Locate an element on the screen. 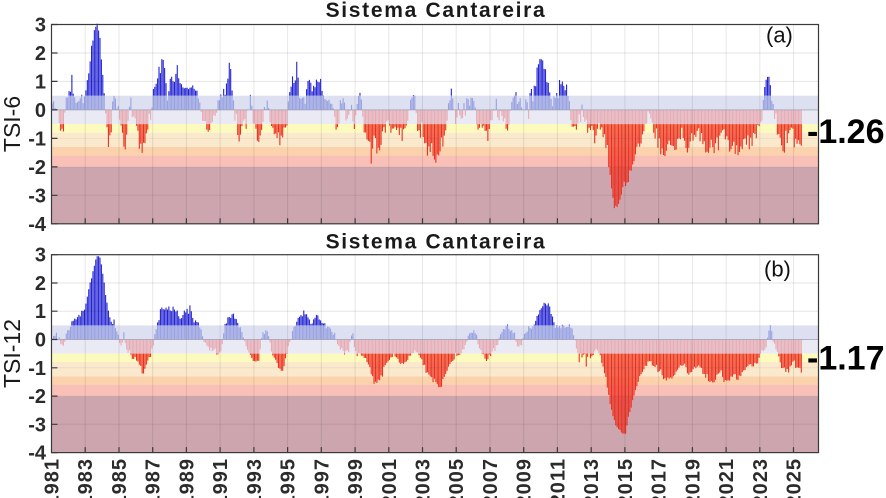  svg-text: 2017 is located at coordinates (660, 478).